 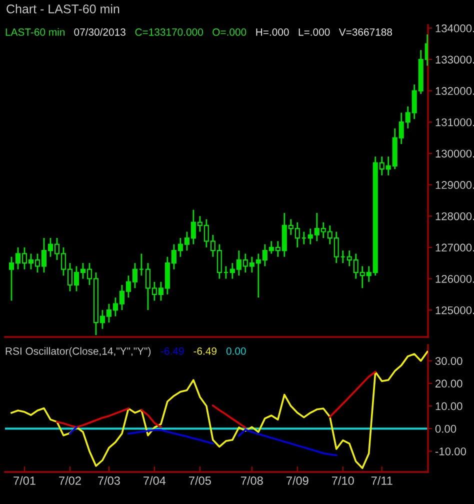 I want to click on annotation: LAST-60 min, so click(x=35, y=32).